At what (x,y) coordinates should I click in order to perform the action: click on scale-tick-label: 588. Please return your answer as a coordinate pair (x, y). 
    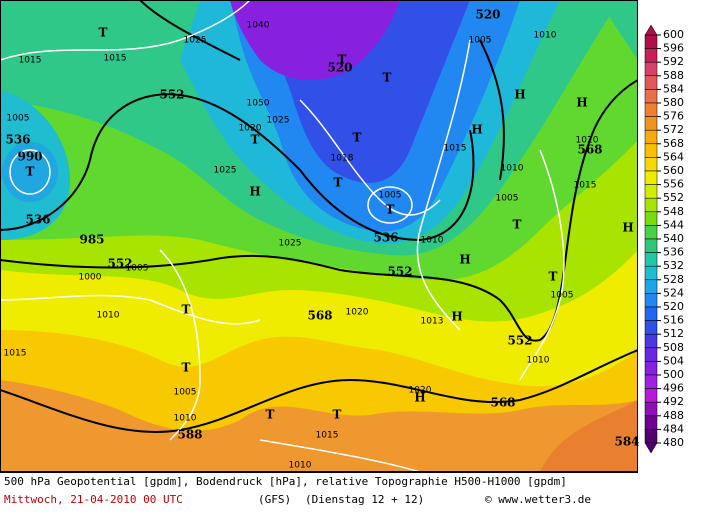
    Looking at the image, I should click on (673, 75).